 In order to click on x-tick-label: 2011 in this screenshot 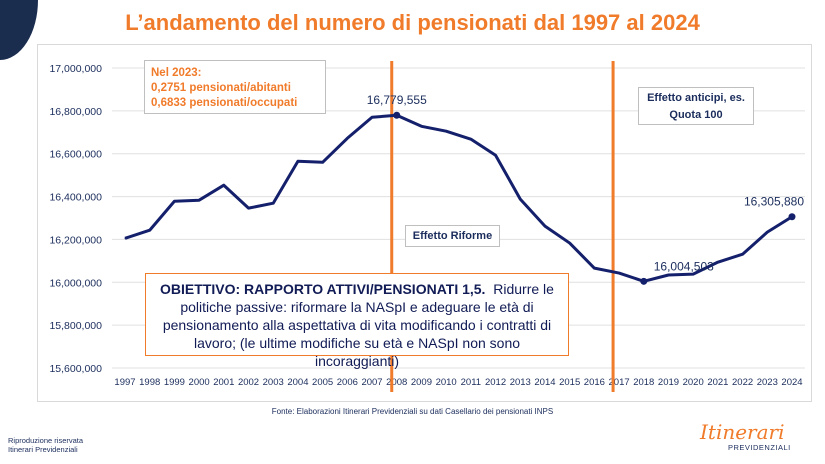, I will do `click(471, 382)`.